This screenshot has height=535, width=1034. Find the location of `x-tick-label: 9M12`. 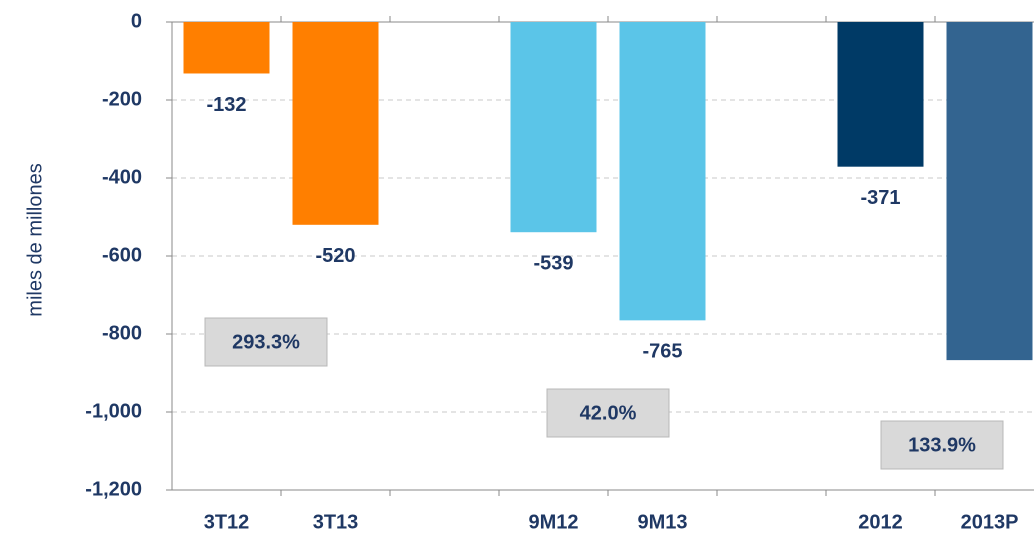

x-tick-label: 9M12 is located at coordinates (553, 522).